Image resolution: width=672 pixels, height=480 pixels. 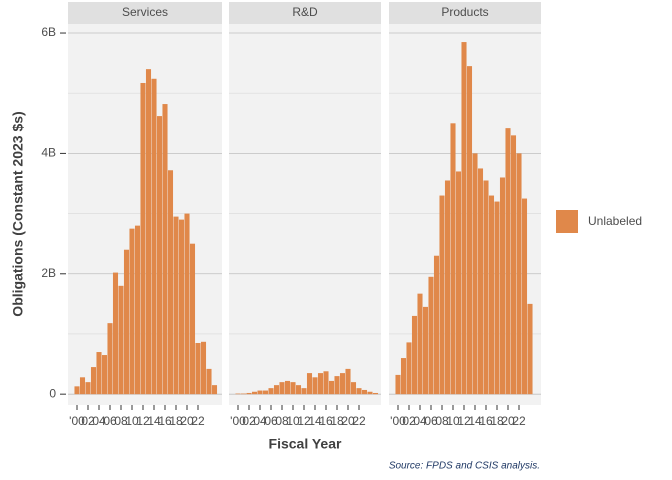 I want to click on strip-label: Products, so click(x=464, y=12).